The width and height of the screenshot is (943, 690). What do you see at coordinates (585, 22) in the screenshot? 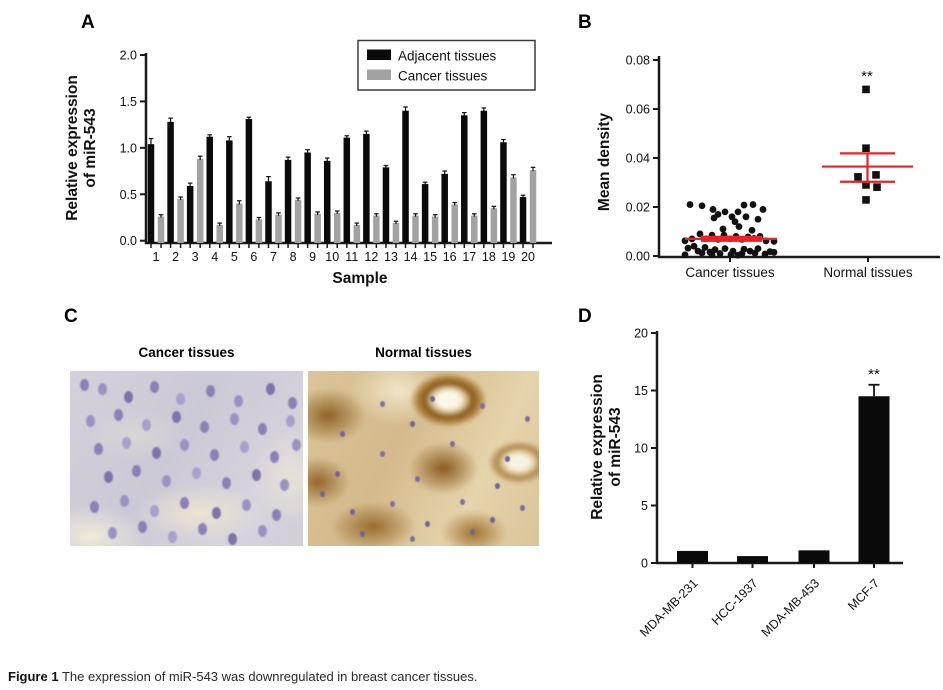
I see `panel-label-b: B` at bounding box center [585, 22].